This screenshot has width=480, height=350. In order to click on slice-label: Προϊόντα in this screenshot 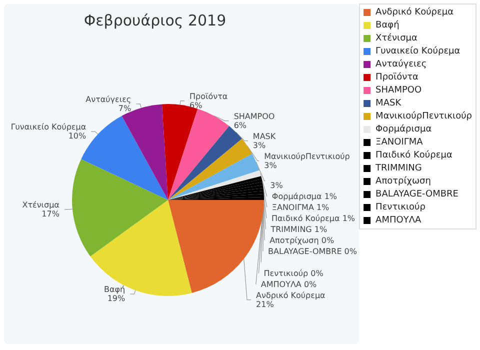, I will do `click(209, 96)`.